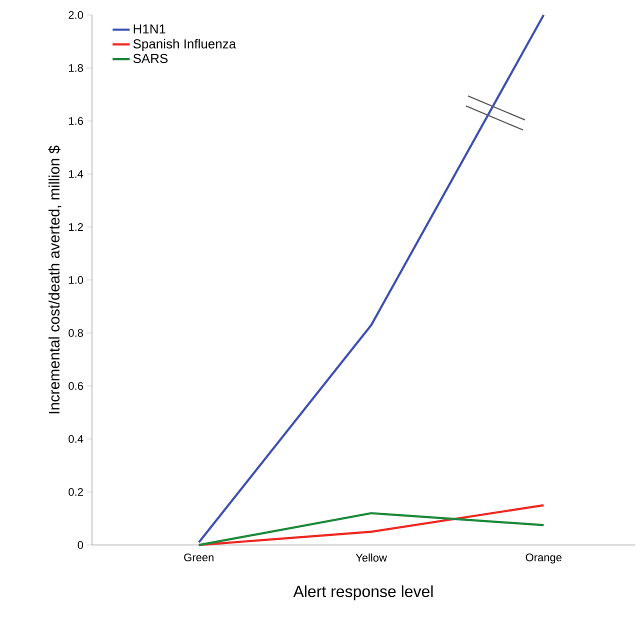 The width and height of the screenshot is (636, 617). Describe the element at coordinates (371, 558) in the screenshot. I see `x-tick-label: Yellow` at that location.